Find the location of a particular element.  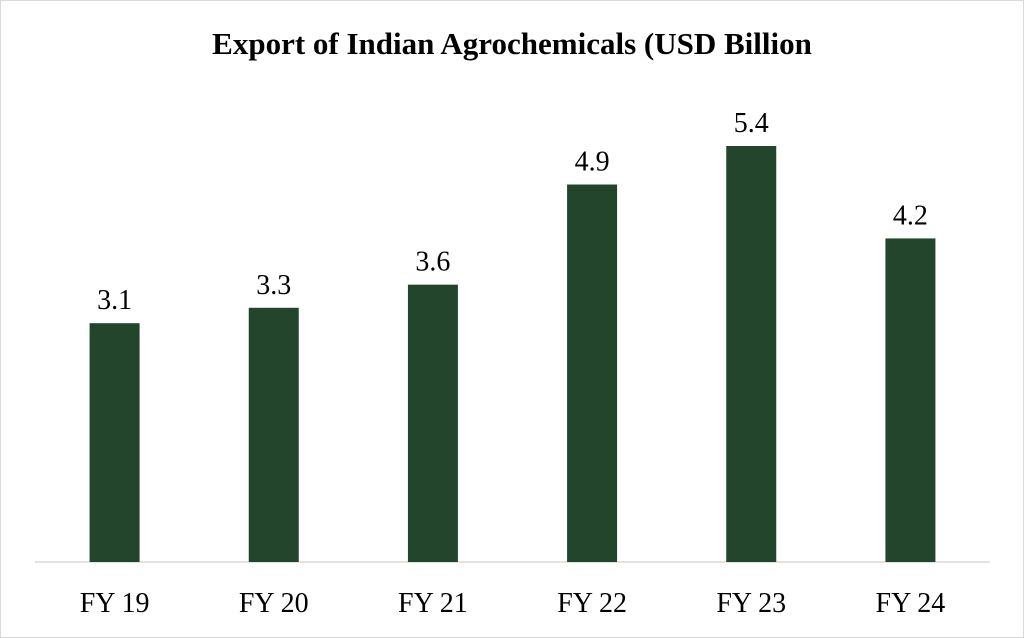

data-label-fy-19: 3.1 is located at coordinates (114, 300).